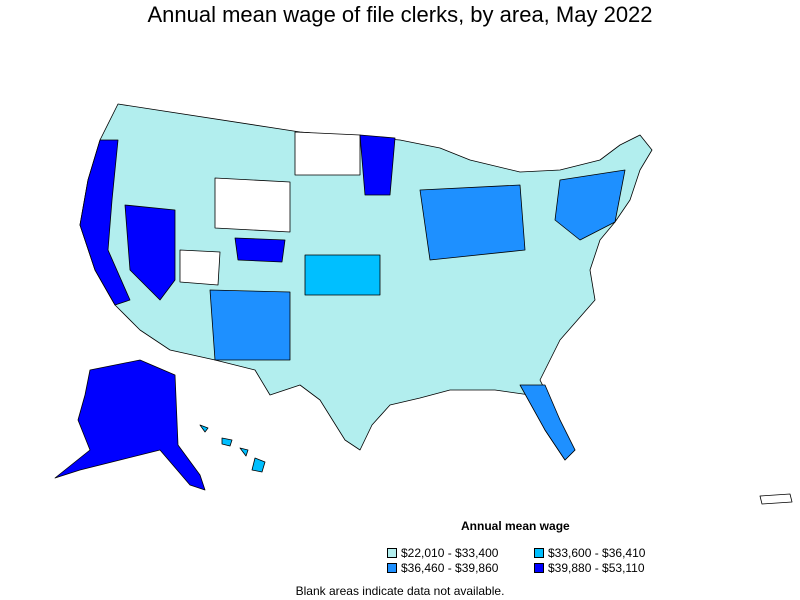  I want to click on legend-title: Annual mean wage, so click(515, 526).